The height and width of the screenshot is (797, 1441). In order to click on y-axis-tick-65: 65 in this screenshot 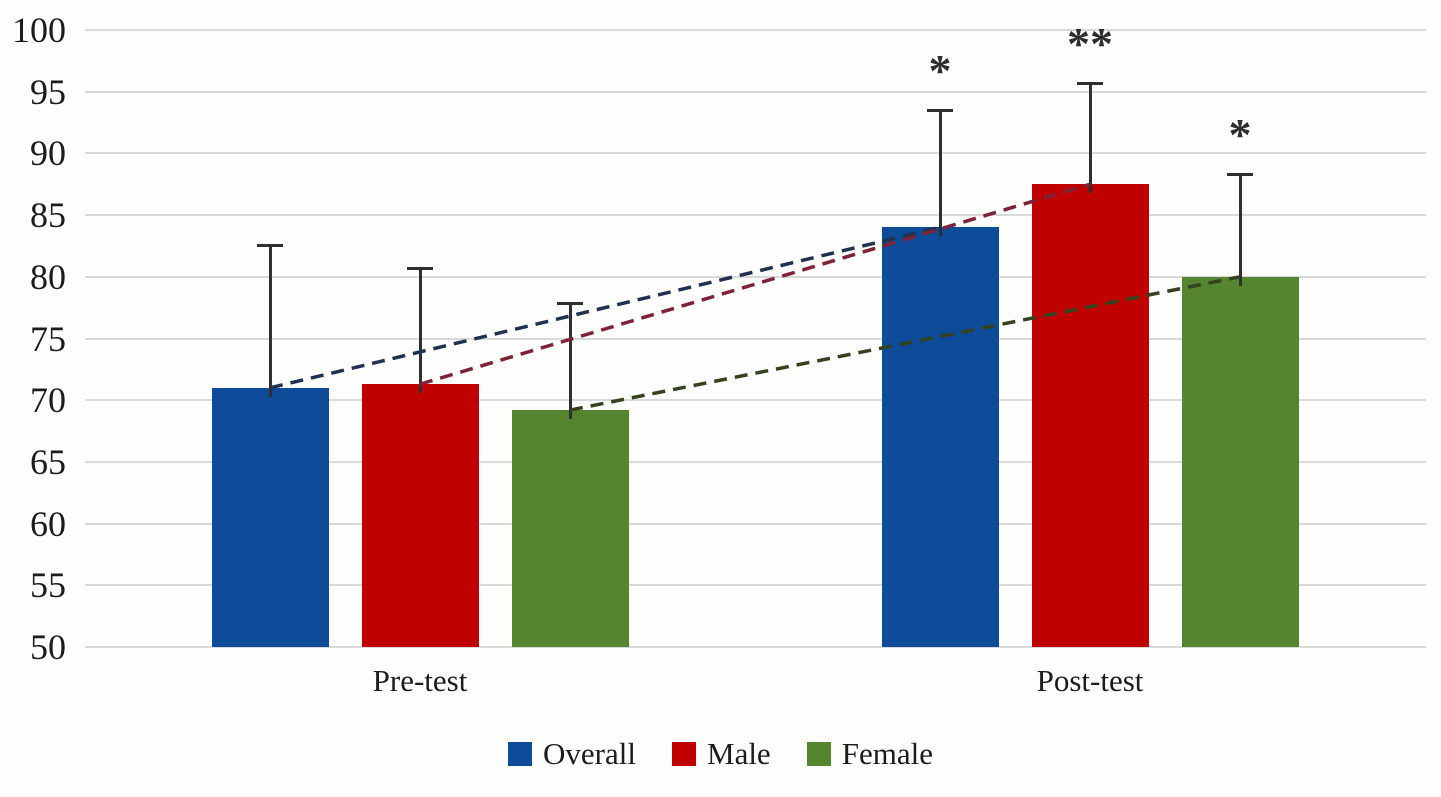, I will do `click(48, 461)`.